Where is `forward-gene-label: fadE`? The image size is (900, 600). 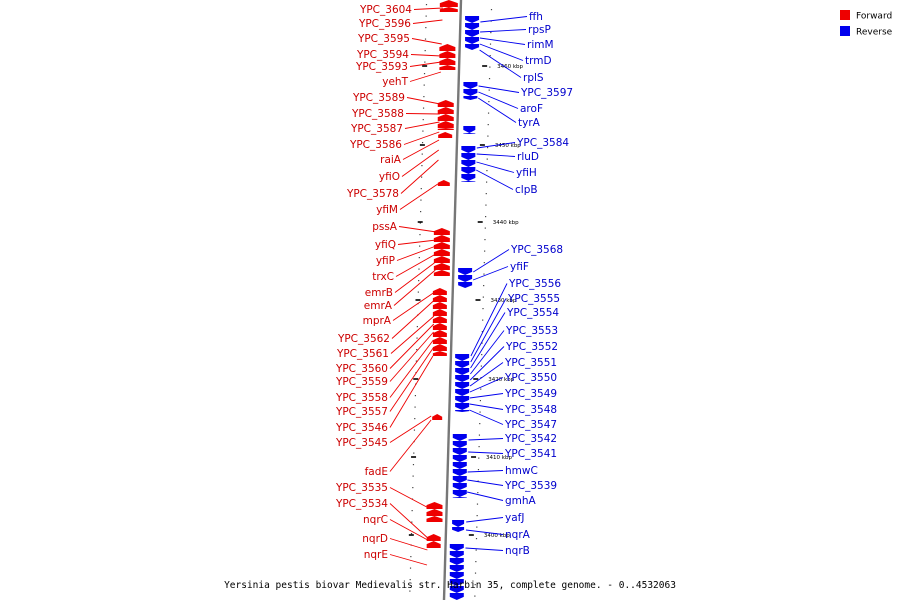
forward-gene-label: fadE is located at coordinates (376, 472).